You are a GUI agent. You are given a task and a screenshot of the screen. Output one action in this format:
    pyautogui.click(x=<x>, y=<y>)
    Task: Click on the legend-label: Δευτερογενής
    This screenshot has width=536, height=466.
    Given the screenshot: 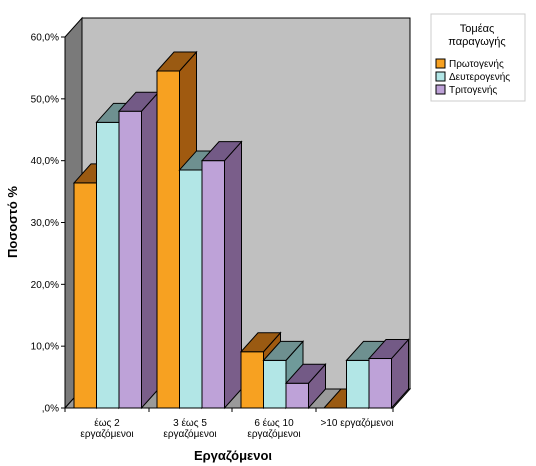 What is the action you would take?
    pyautogui.click(x=479, y=77)
    